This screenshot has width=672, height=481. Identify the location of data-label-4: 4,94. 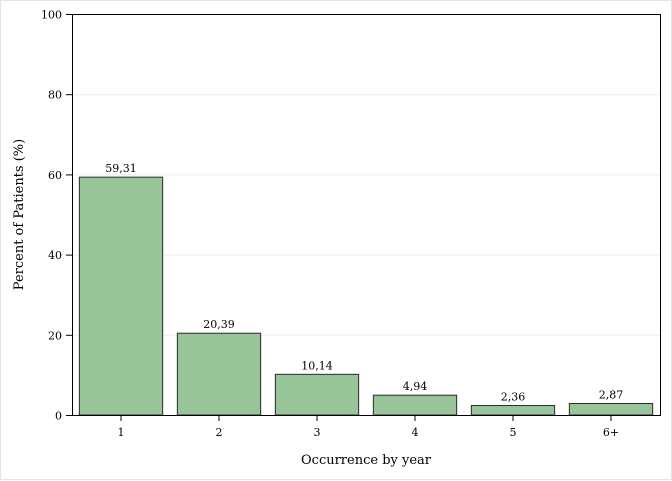
(415, 386).